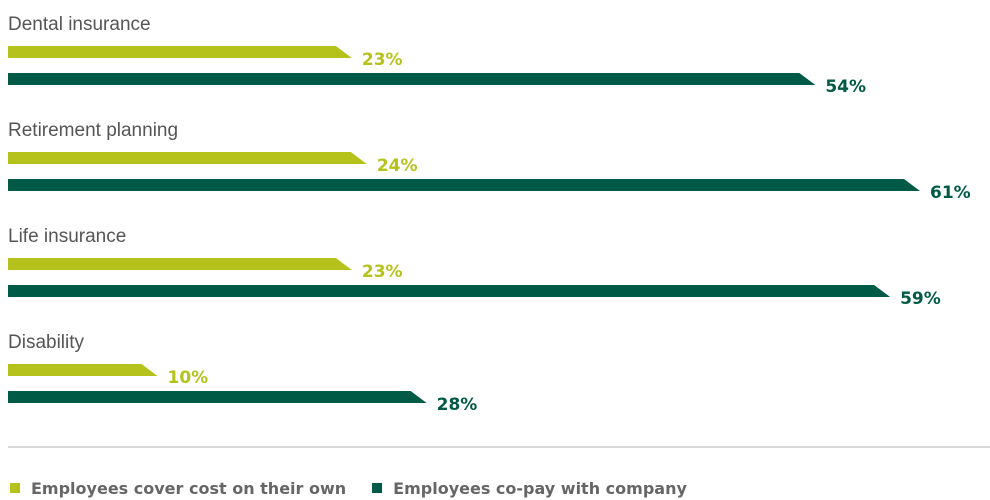 This screenshot has width=990, height=500. Describe the element at coordinates (93, 130) in the screenshot. I see `category-label: Retirement planning` at that location.